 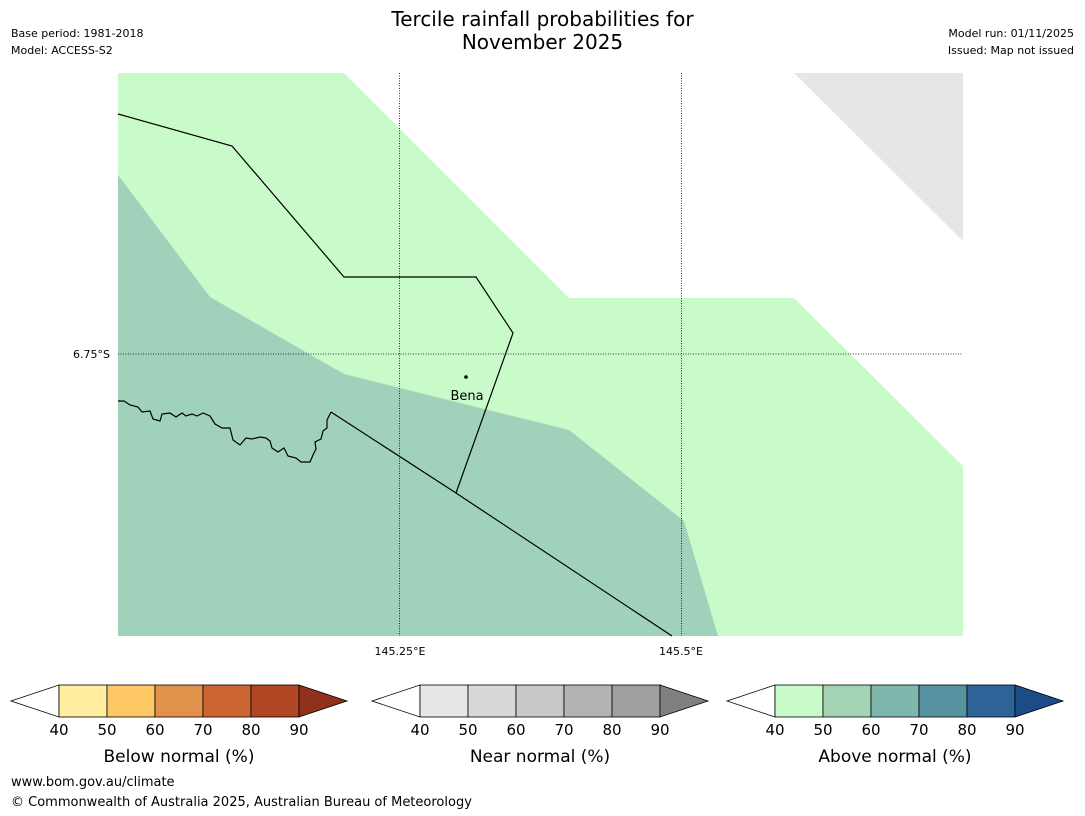 I want to click on legend-below-normal: 40 50 60 70 80 90 Below normal (%), so click(x=179, y=725).